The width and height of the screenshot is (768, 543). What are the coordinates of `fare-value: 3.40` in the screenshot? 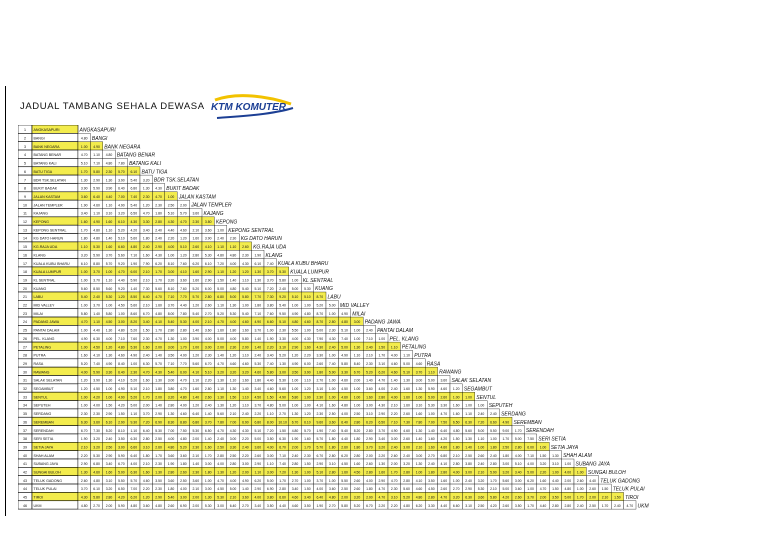 It's located at (257, 506).